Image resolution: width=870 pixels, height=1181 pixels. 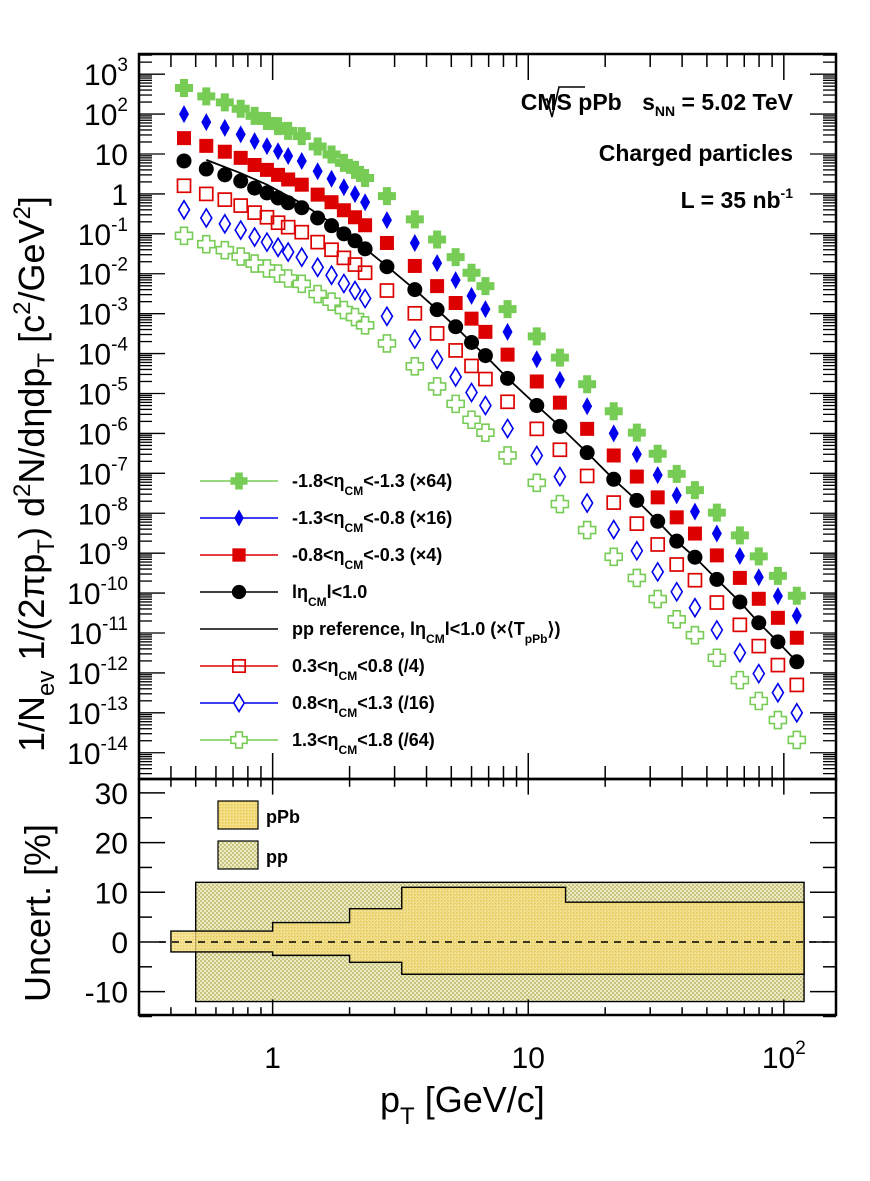 I want to click on sqrt-sign-icon, so click(x=563, y=102).